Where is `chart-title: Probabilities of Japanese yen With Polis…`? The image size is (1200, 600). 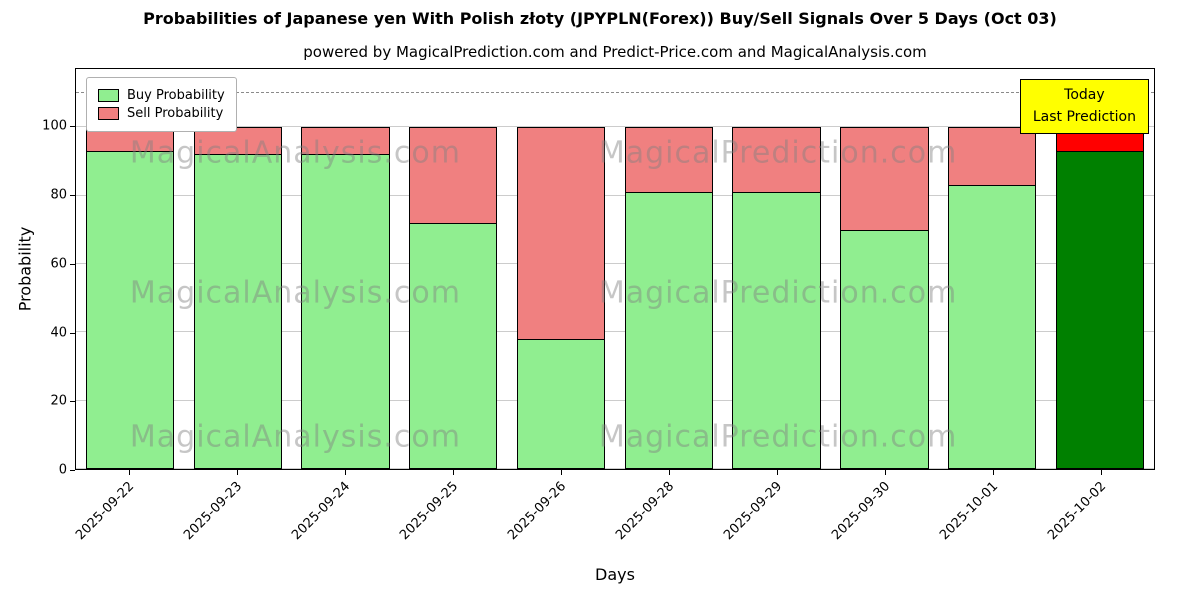 chart-title: Probabilities of Japanese yen With Polis… is located at coordinates (600, 18).